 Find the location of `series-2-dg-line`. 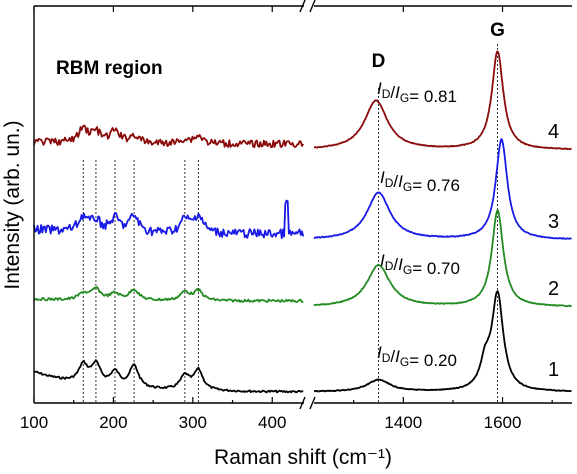

series-2-dg-line is located at coordinates (443, 258).